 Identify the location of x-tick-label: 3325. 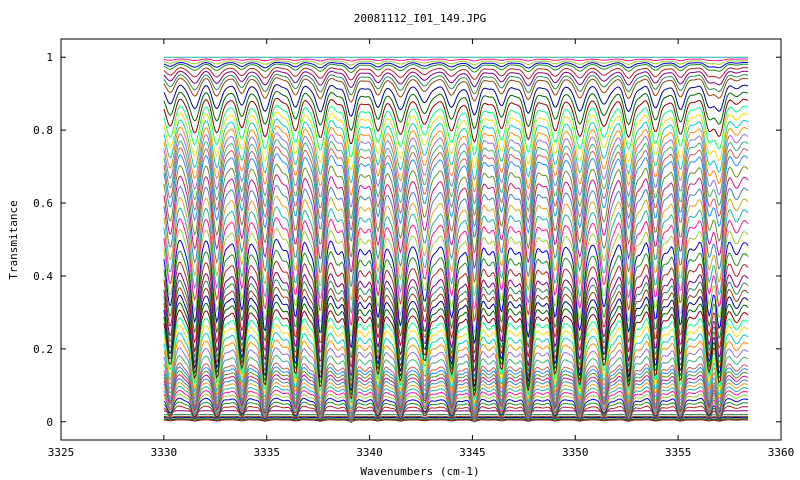
(61, 452).